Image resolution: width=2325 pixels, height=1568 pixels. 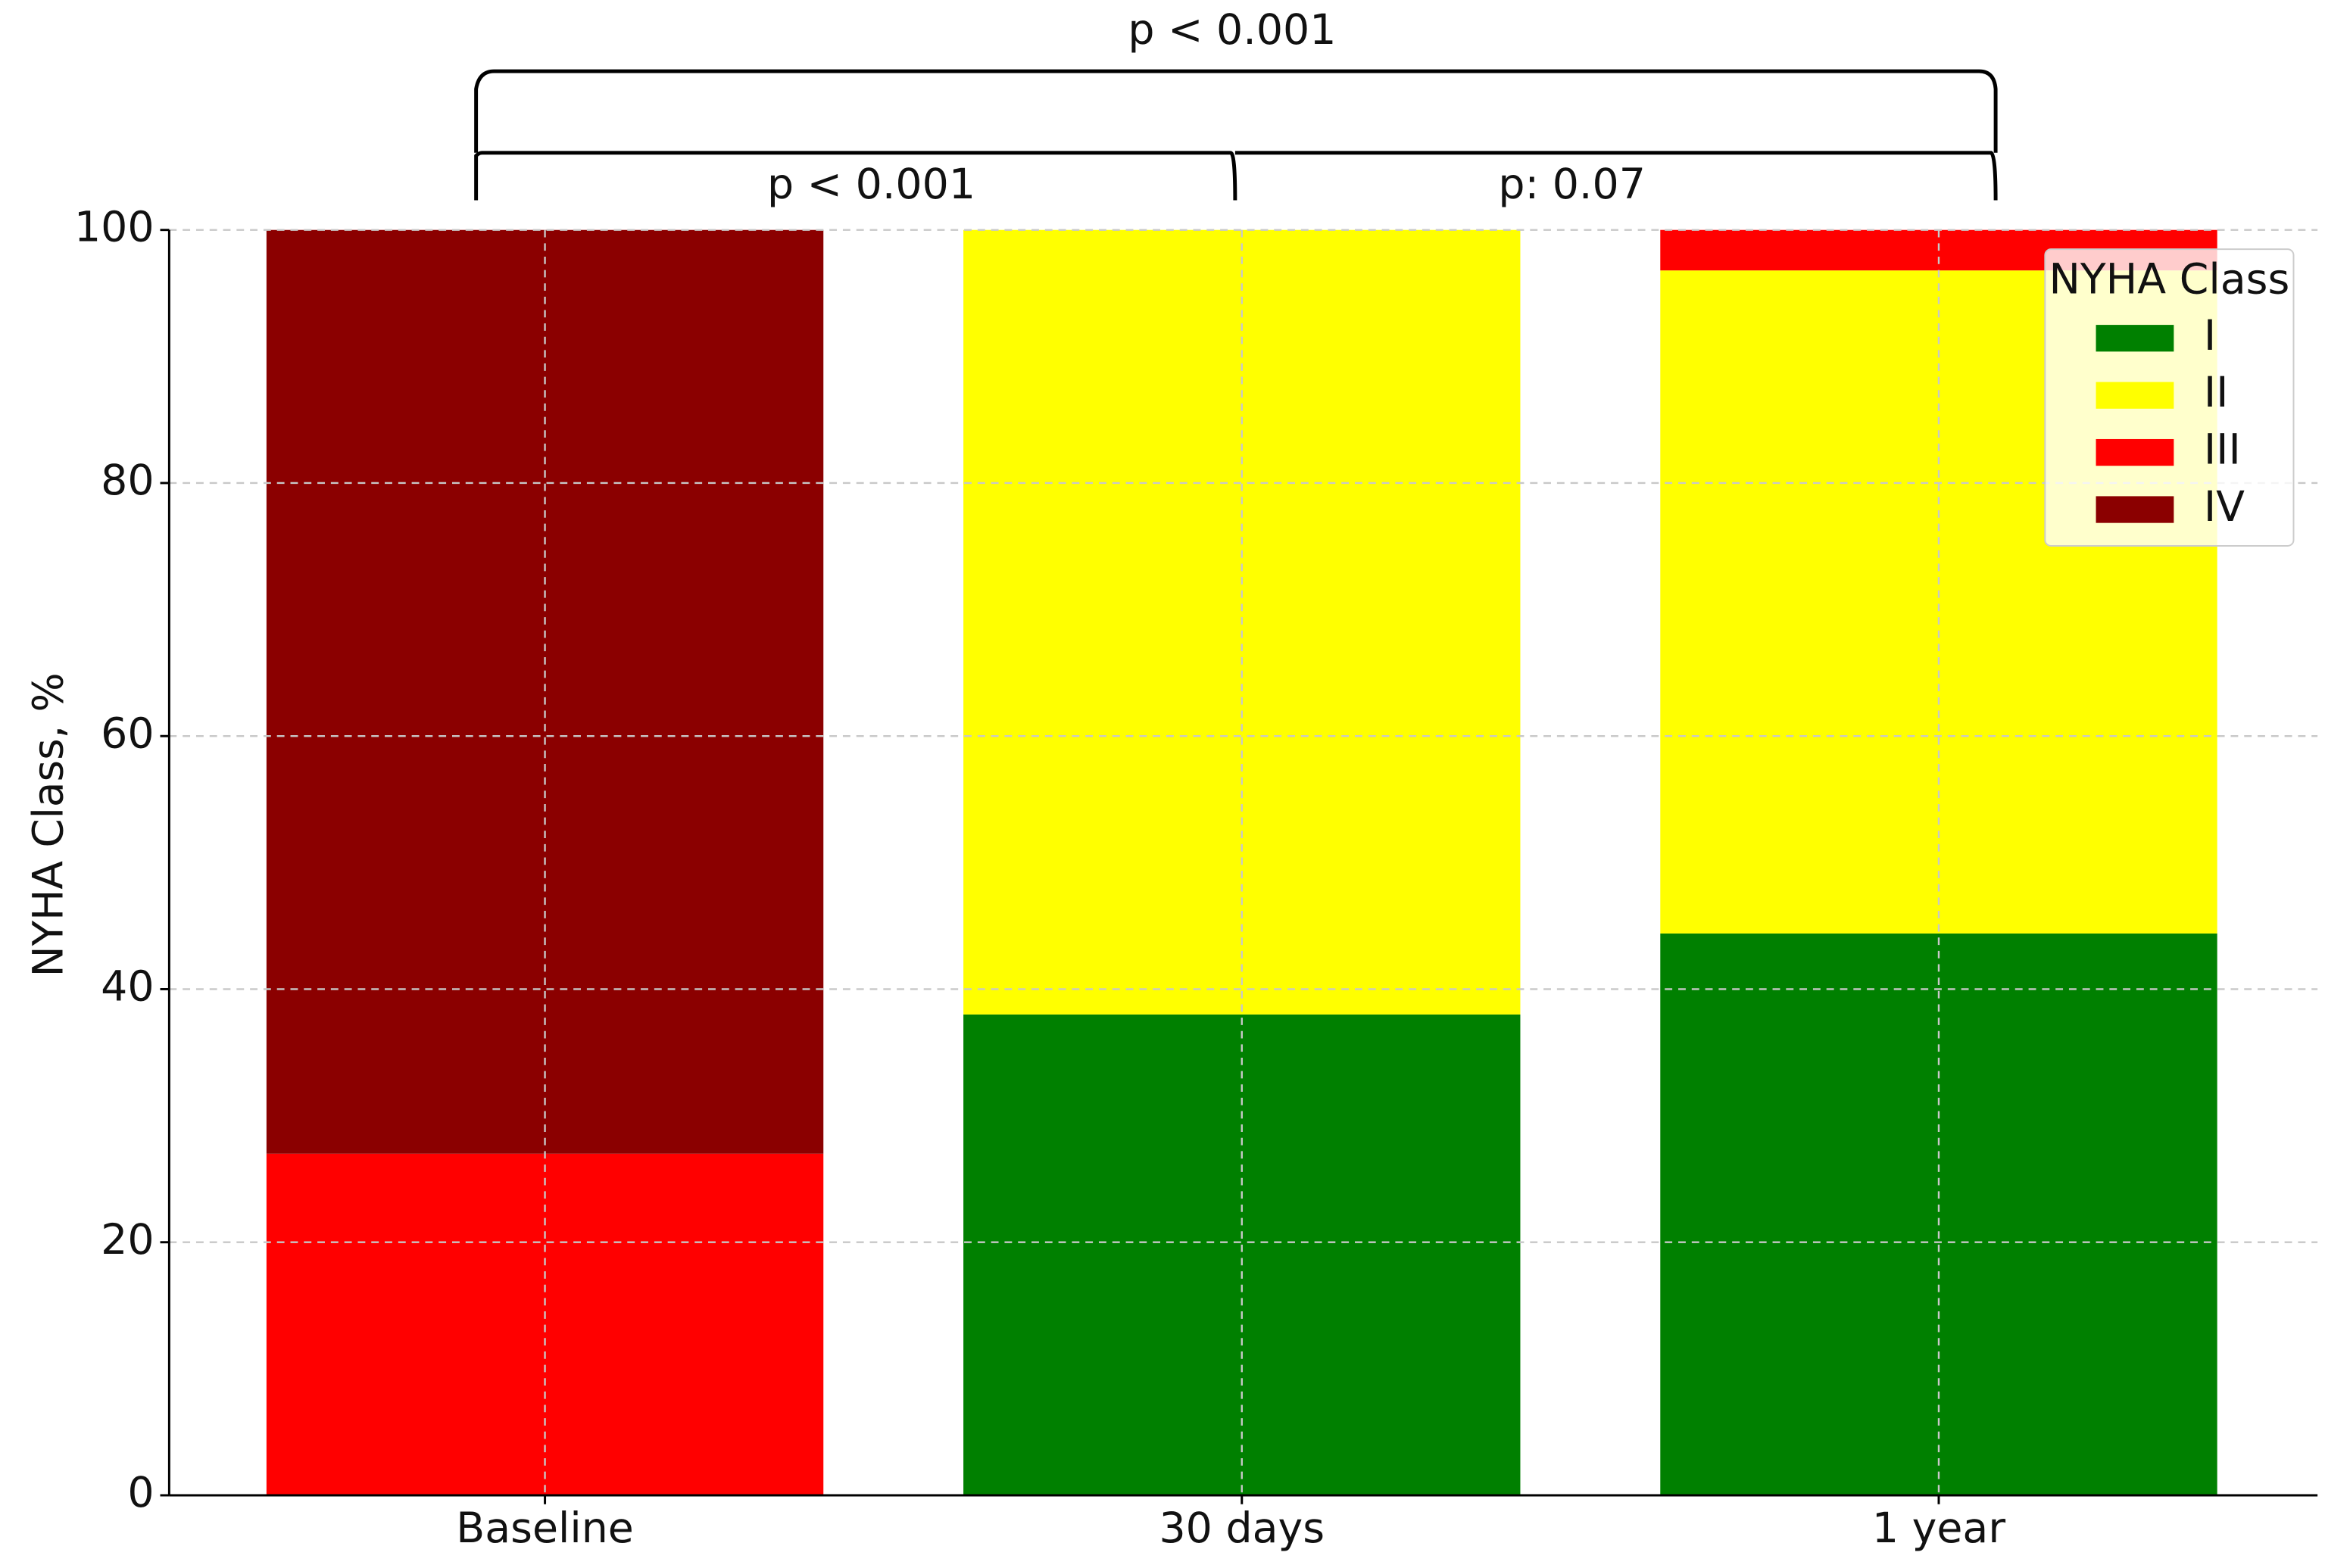 I want to click on legend-label: IV, so click(x=2224, y=506).